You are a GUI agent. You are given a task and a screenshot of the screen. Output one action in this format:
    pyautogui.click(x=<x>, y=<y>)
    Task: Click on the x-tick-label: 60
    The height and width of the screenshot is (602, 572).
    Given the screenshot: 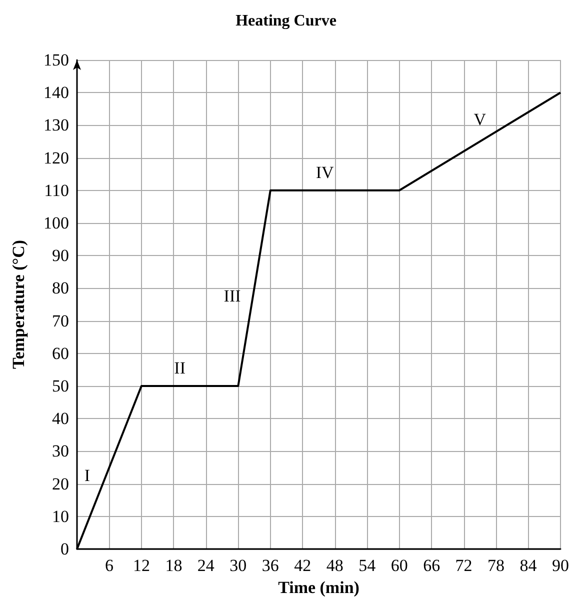 What is the action you would take?
    pyautogui.click(x=399, y=565)
    